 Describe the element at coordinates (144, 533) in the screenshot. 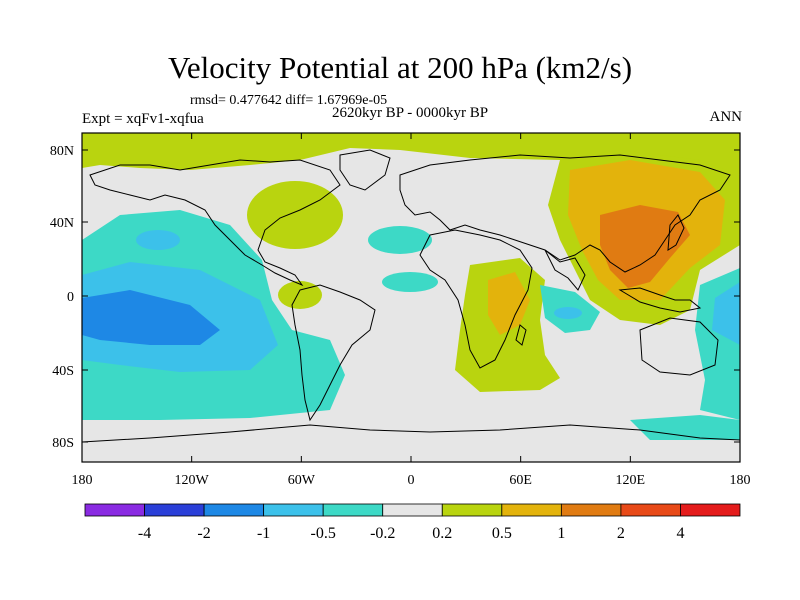

I see `colorbar-label: -4` at that location.